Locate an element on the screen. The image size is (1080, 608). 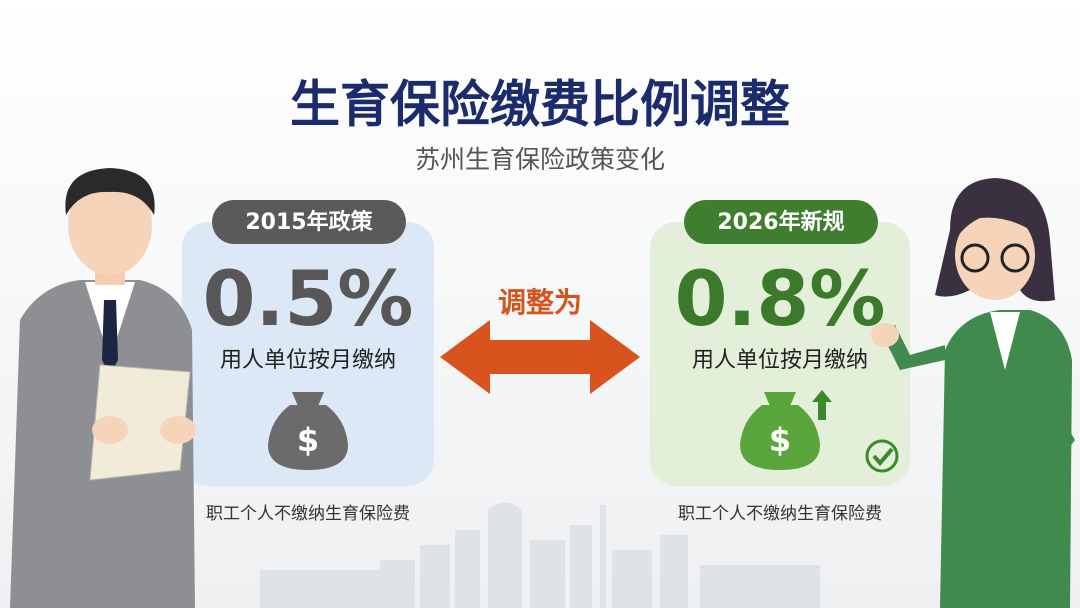
money-bag-right is located at coordinates (780, 437).